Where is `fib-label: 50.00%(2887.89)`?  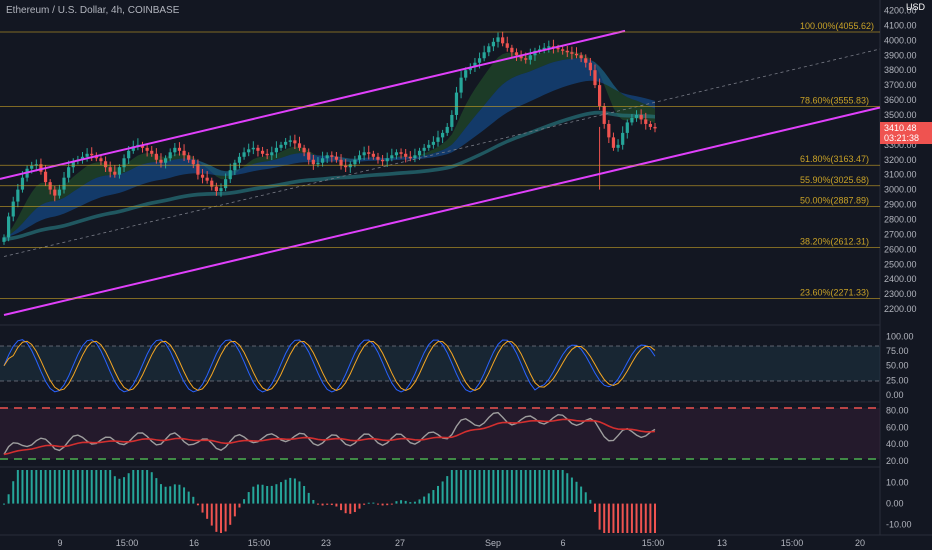
fib-label: 50.00%(2887.89) is located at coordinates (834, 200).